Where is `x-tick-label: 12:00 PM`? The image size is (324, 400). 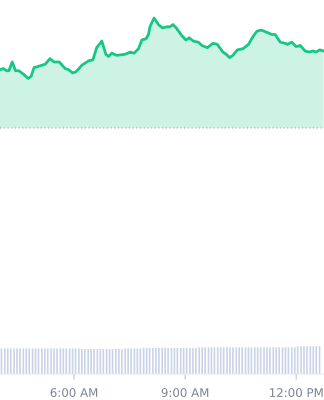
x-tick-label: 12:00 PM is located at coordinates (296, 393).